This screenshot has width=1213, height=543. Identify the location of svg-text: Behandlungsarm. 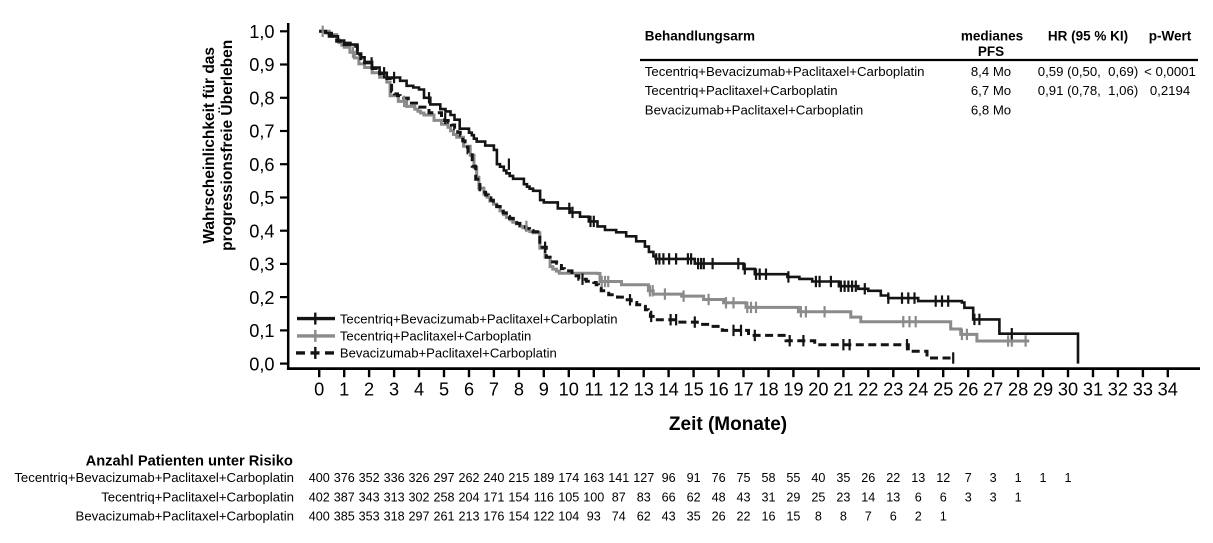
(700, 35).